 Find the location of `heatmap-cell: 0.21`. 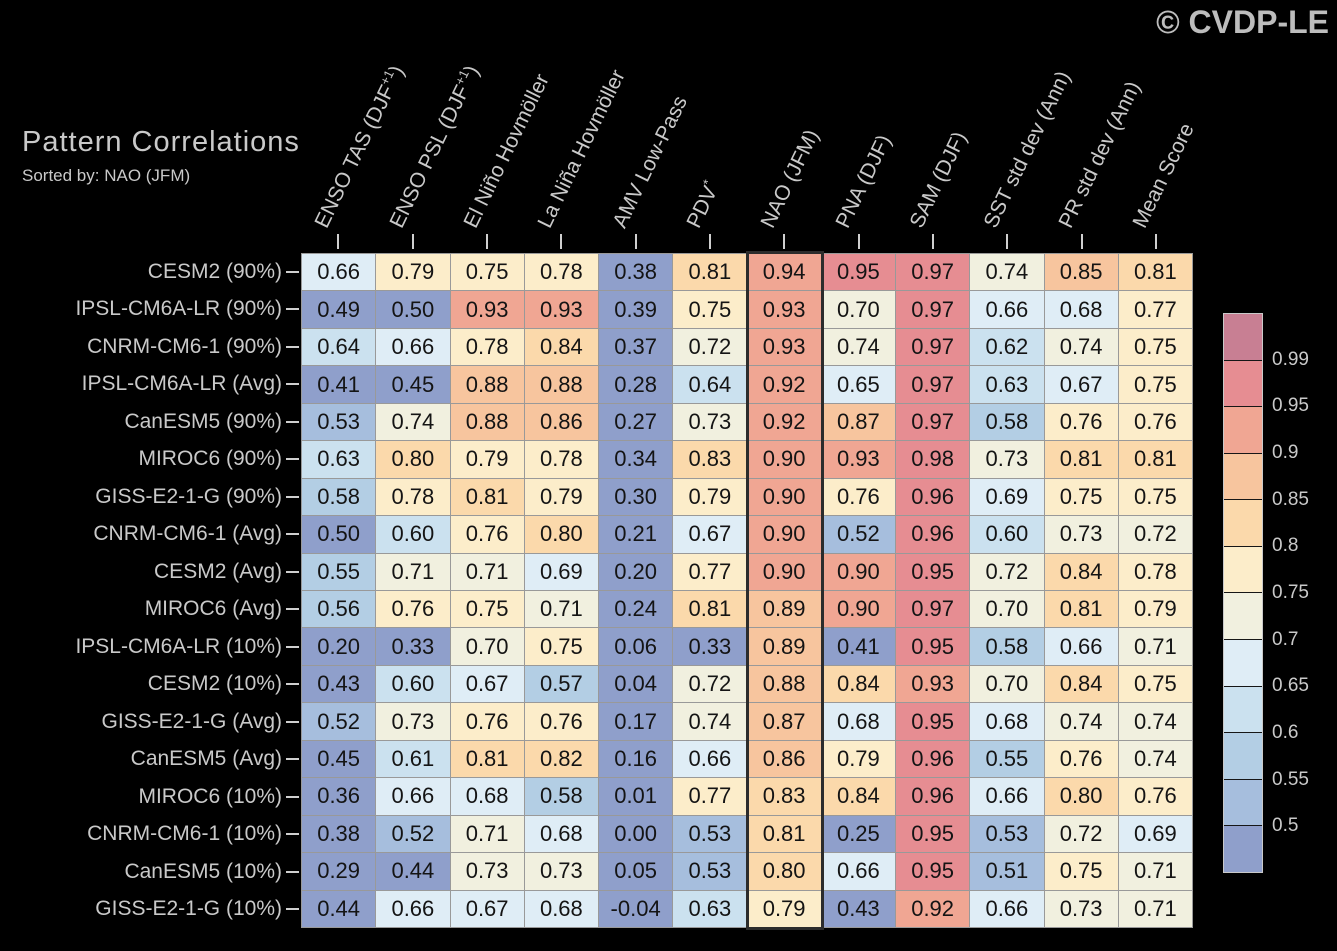

heatmap-cell: 0.21 is located at coordinates (636, 534).